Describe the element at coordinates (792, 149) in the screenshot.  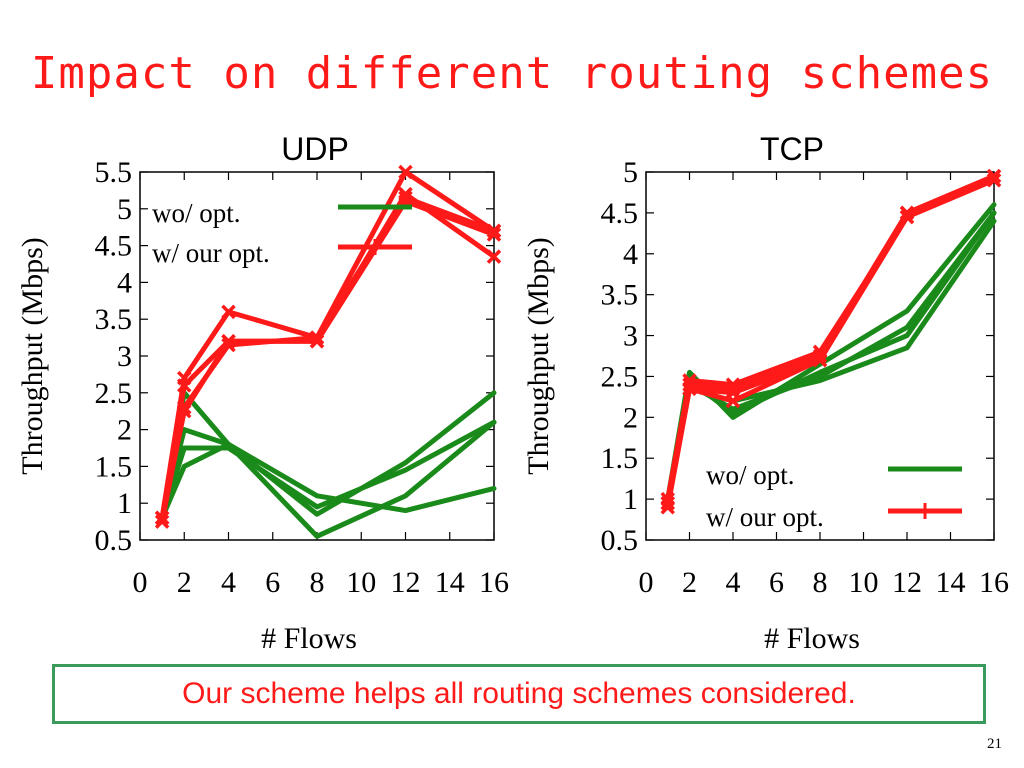
I see `subplot-title: TCP` at that location.